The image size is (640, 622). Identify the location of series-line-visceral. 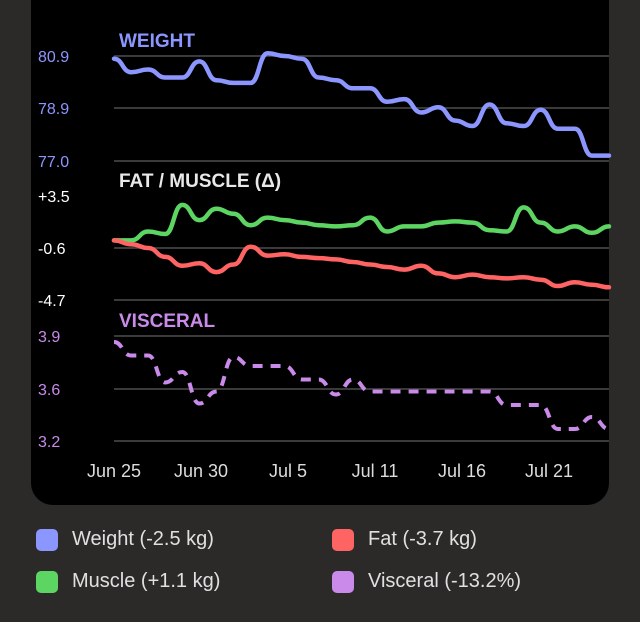
(361, 386).